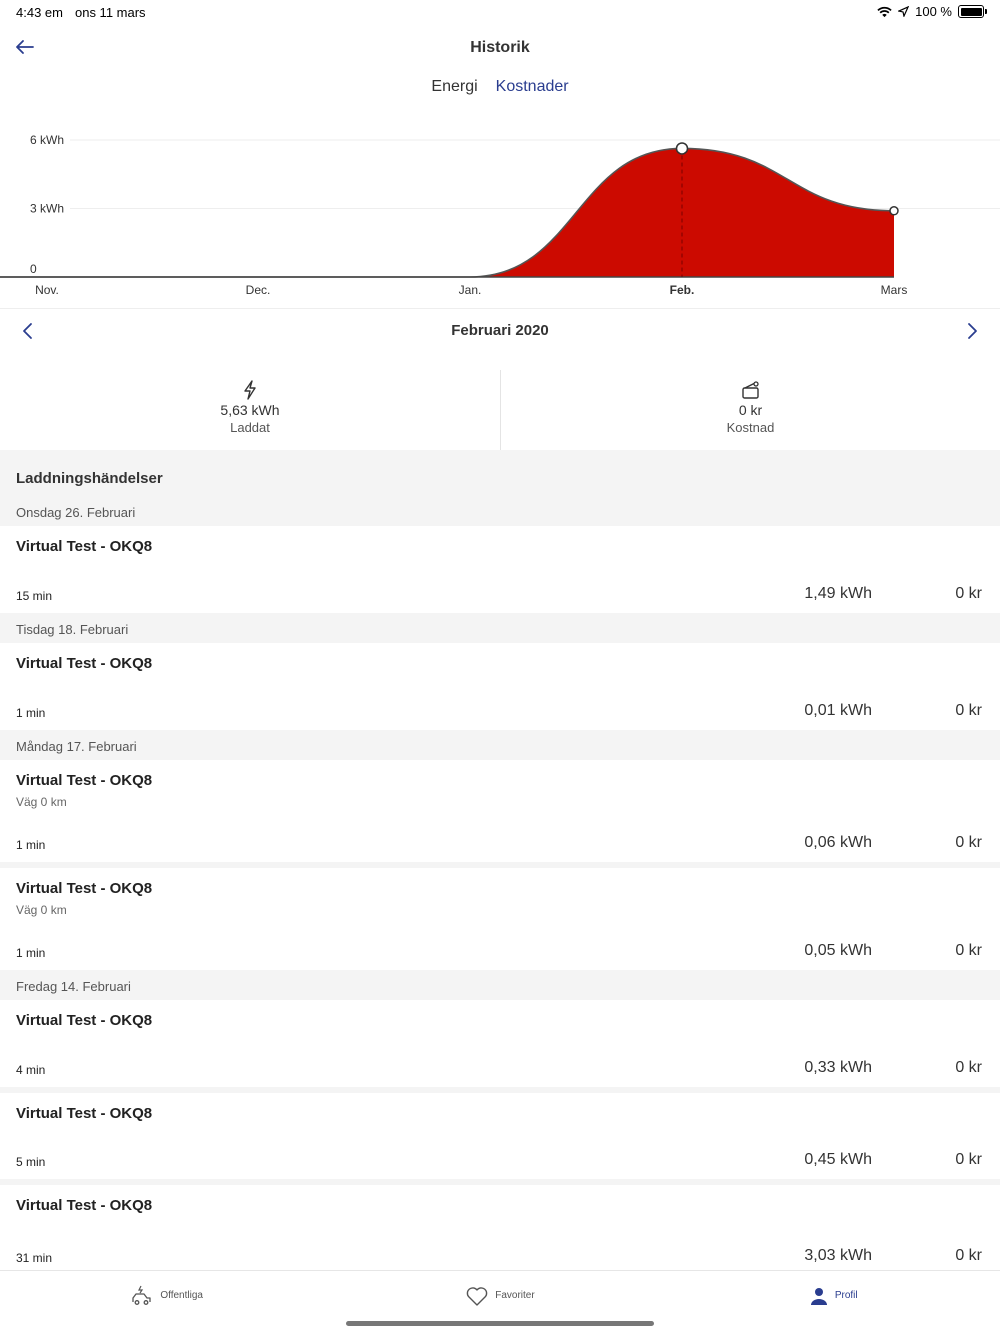 This screenshot has height=1334, width=1000. I want to click on summary-cost-value: 0 kr, so click(750, 410).